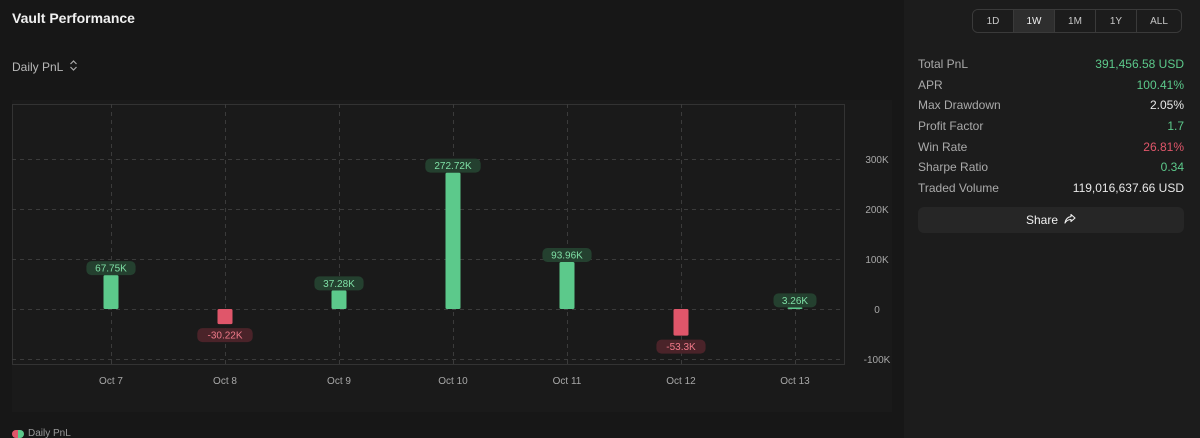 The width and height of the screenshot is (1200, 438). What do you see at coordinates (111, 381) in the screenshot?
I see `x-tick-label: Oct 7` at bounding box center [111, 381].